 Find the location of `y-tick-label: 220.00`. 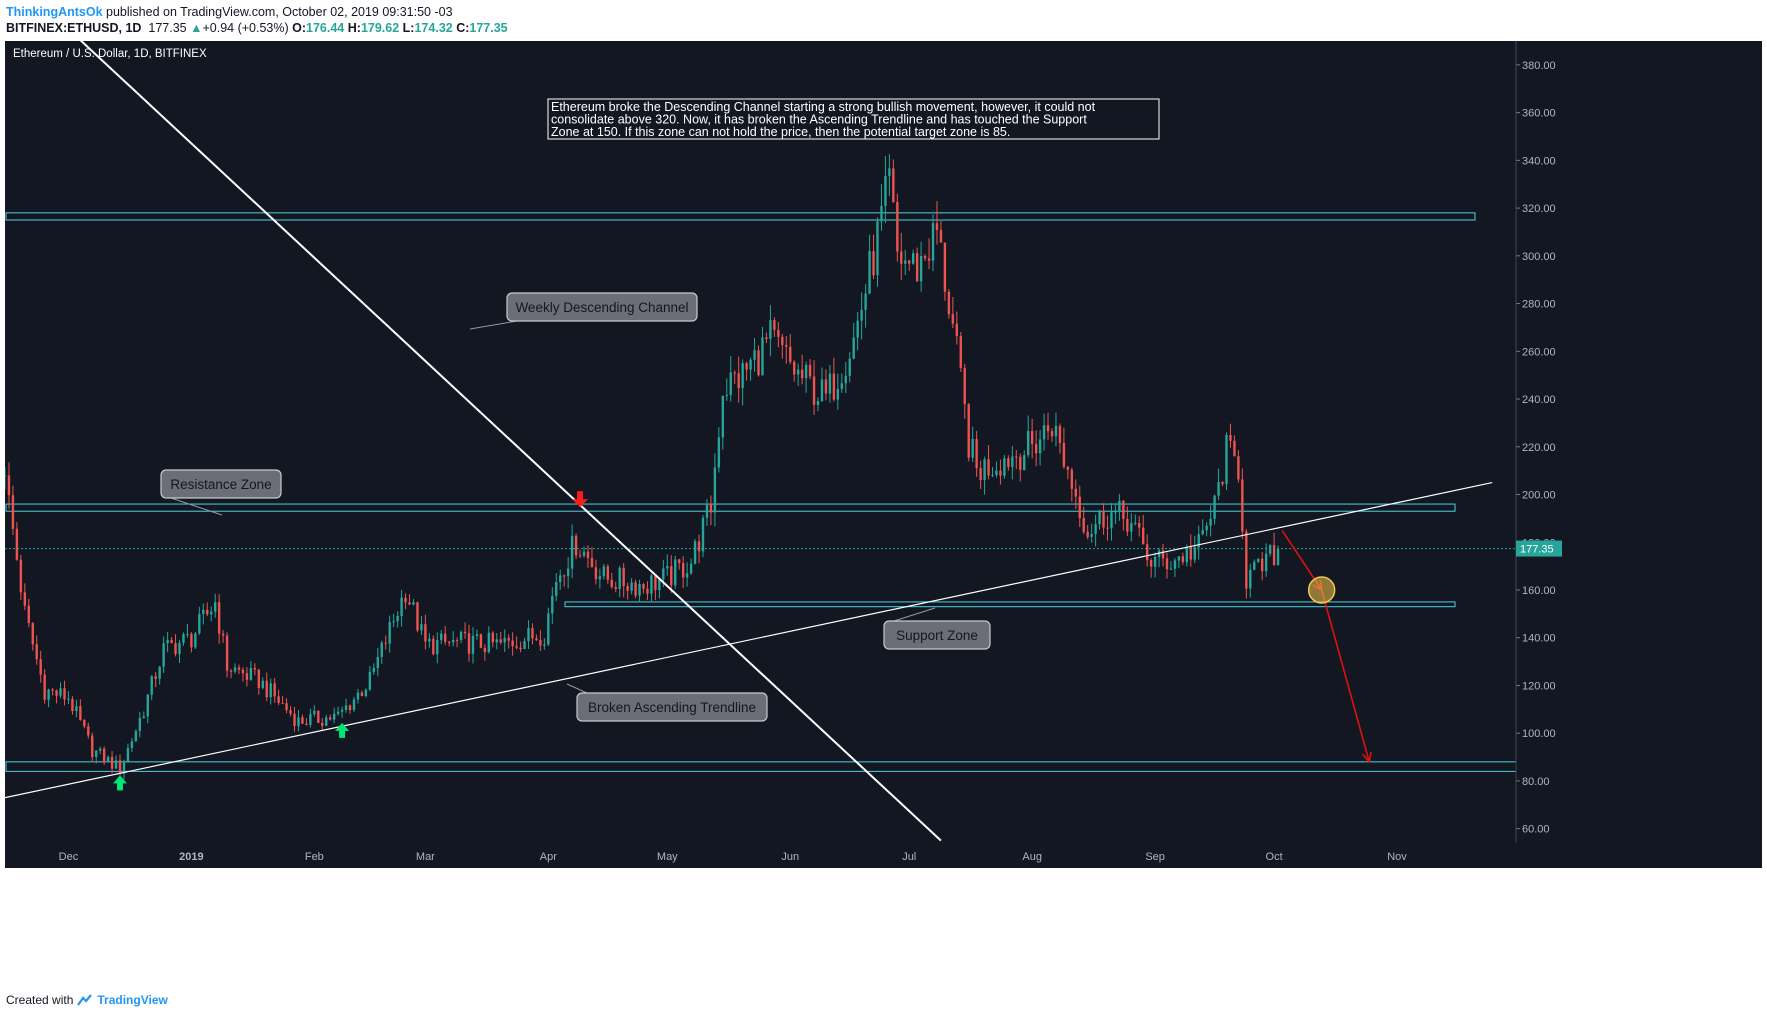

y-tick-label: 220.00 is located at coordinates (1539, 448).